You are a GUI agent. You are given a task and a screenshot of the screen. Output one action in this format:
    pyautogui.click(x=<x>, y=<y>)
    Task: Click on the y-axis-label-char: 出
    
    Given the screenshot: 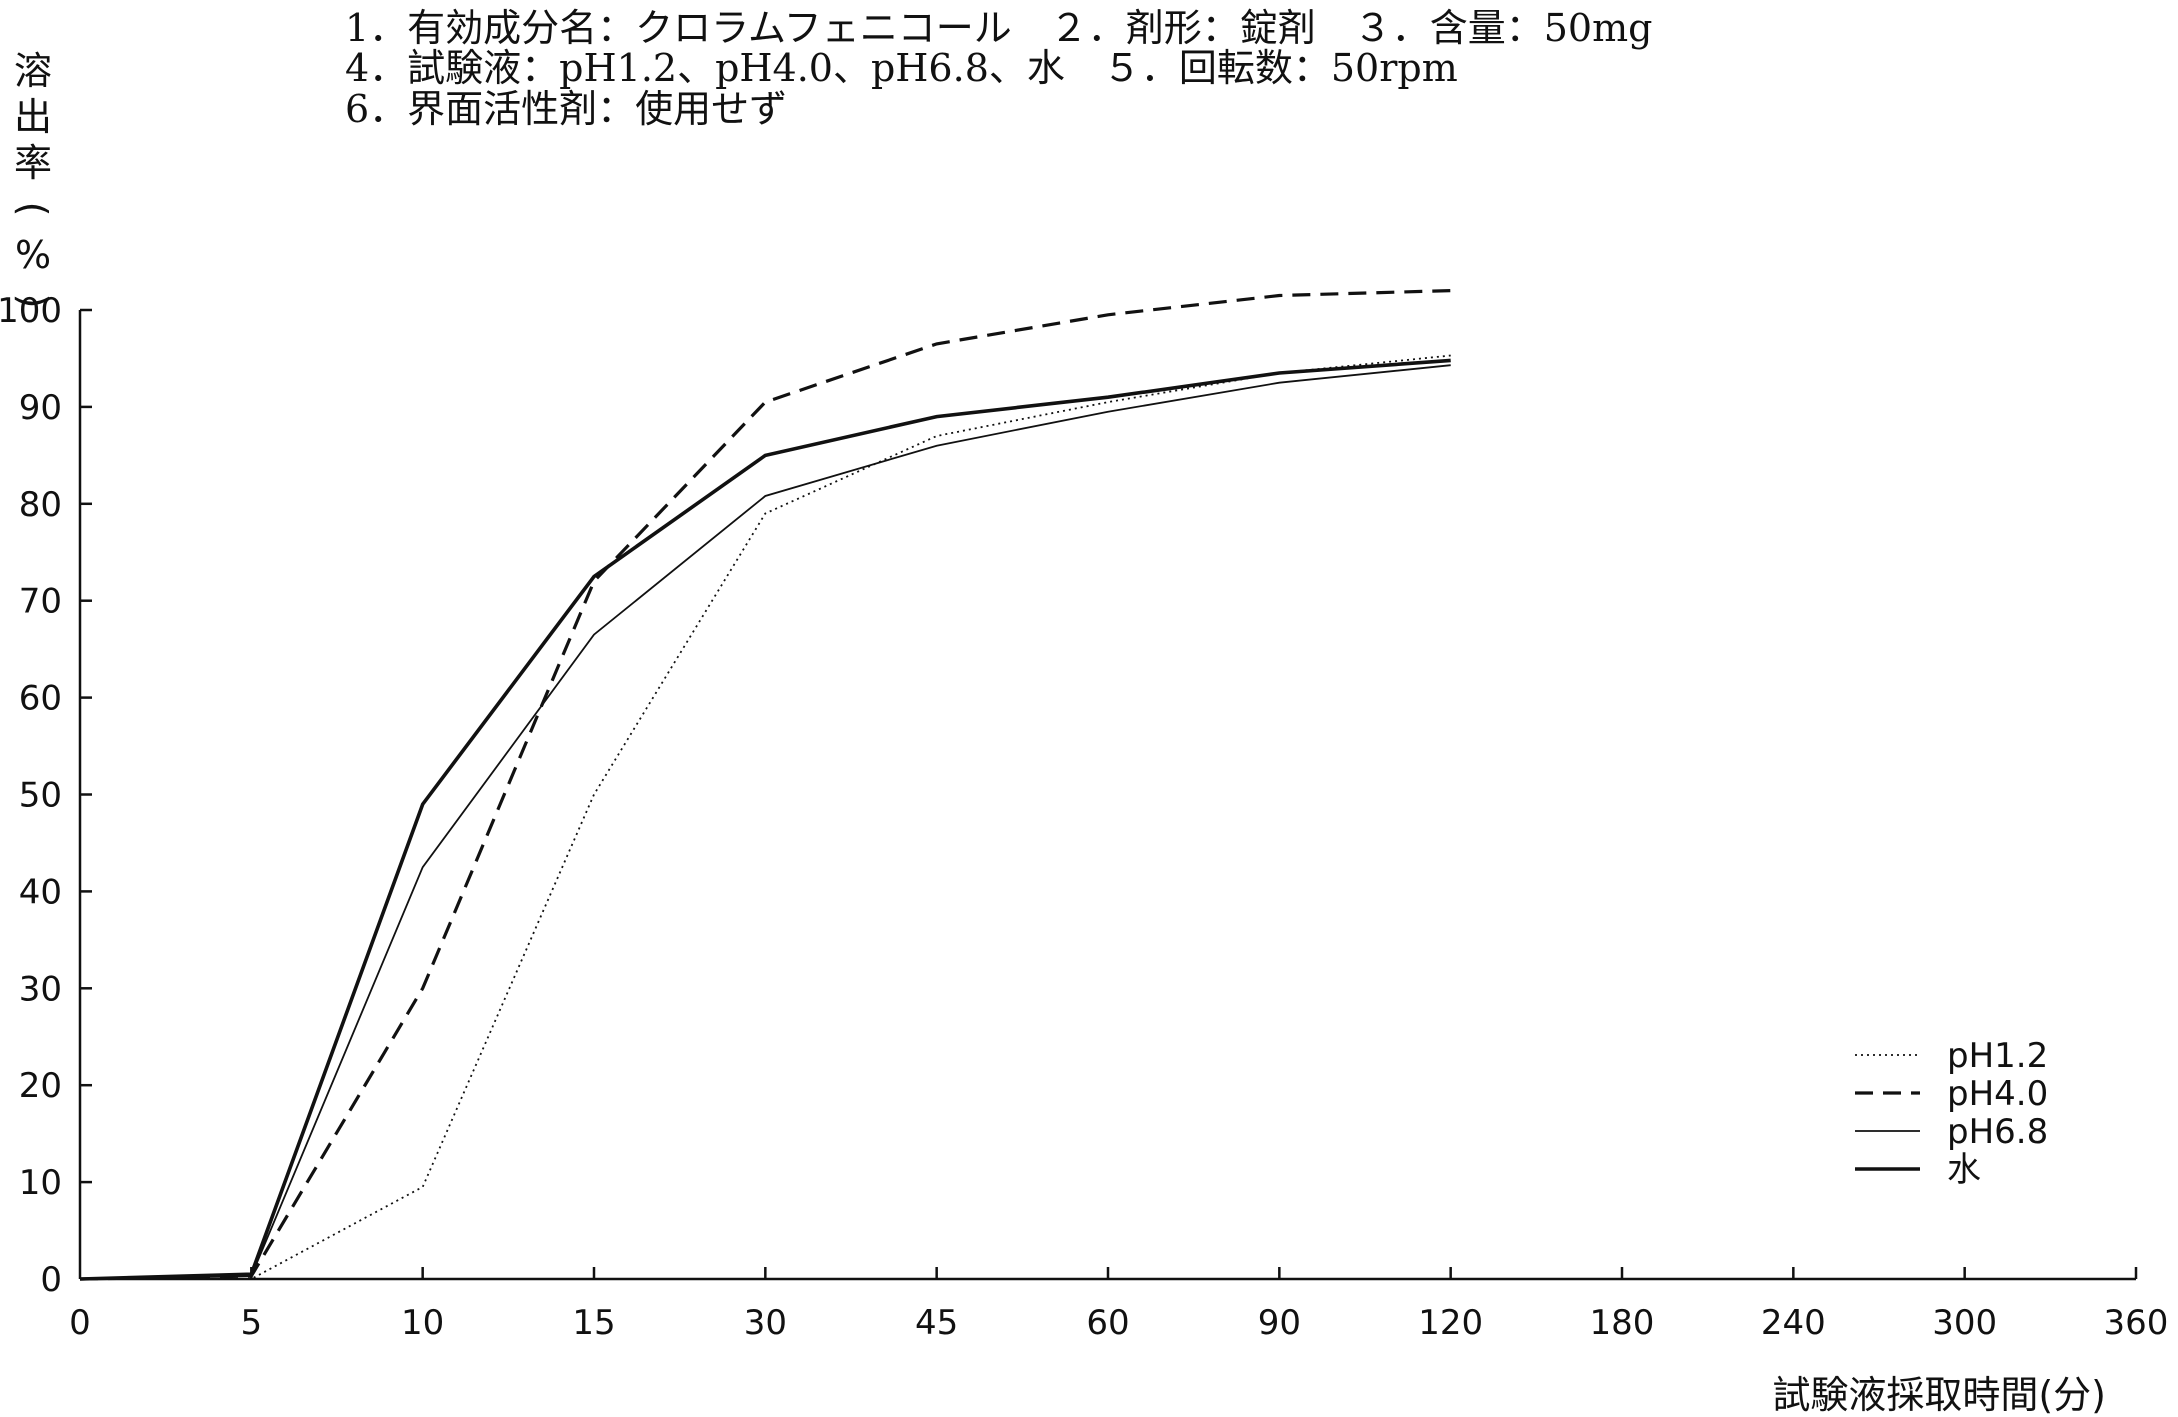 What is the action you would take?
    pyautogui.click(x=32, y=117)
    